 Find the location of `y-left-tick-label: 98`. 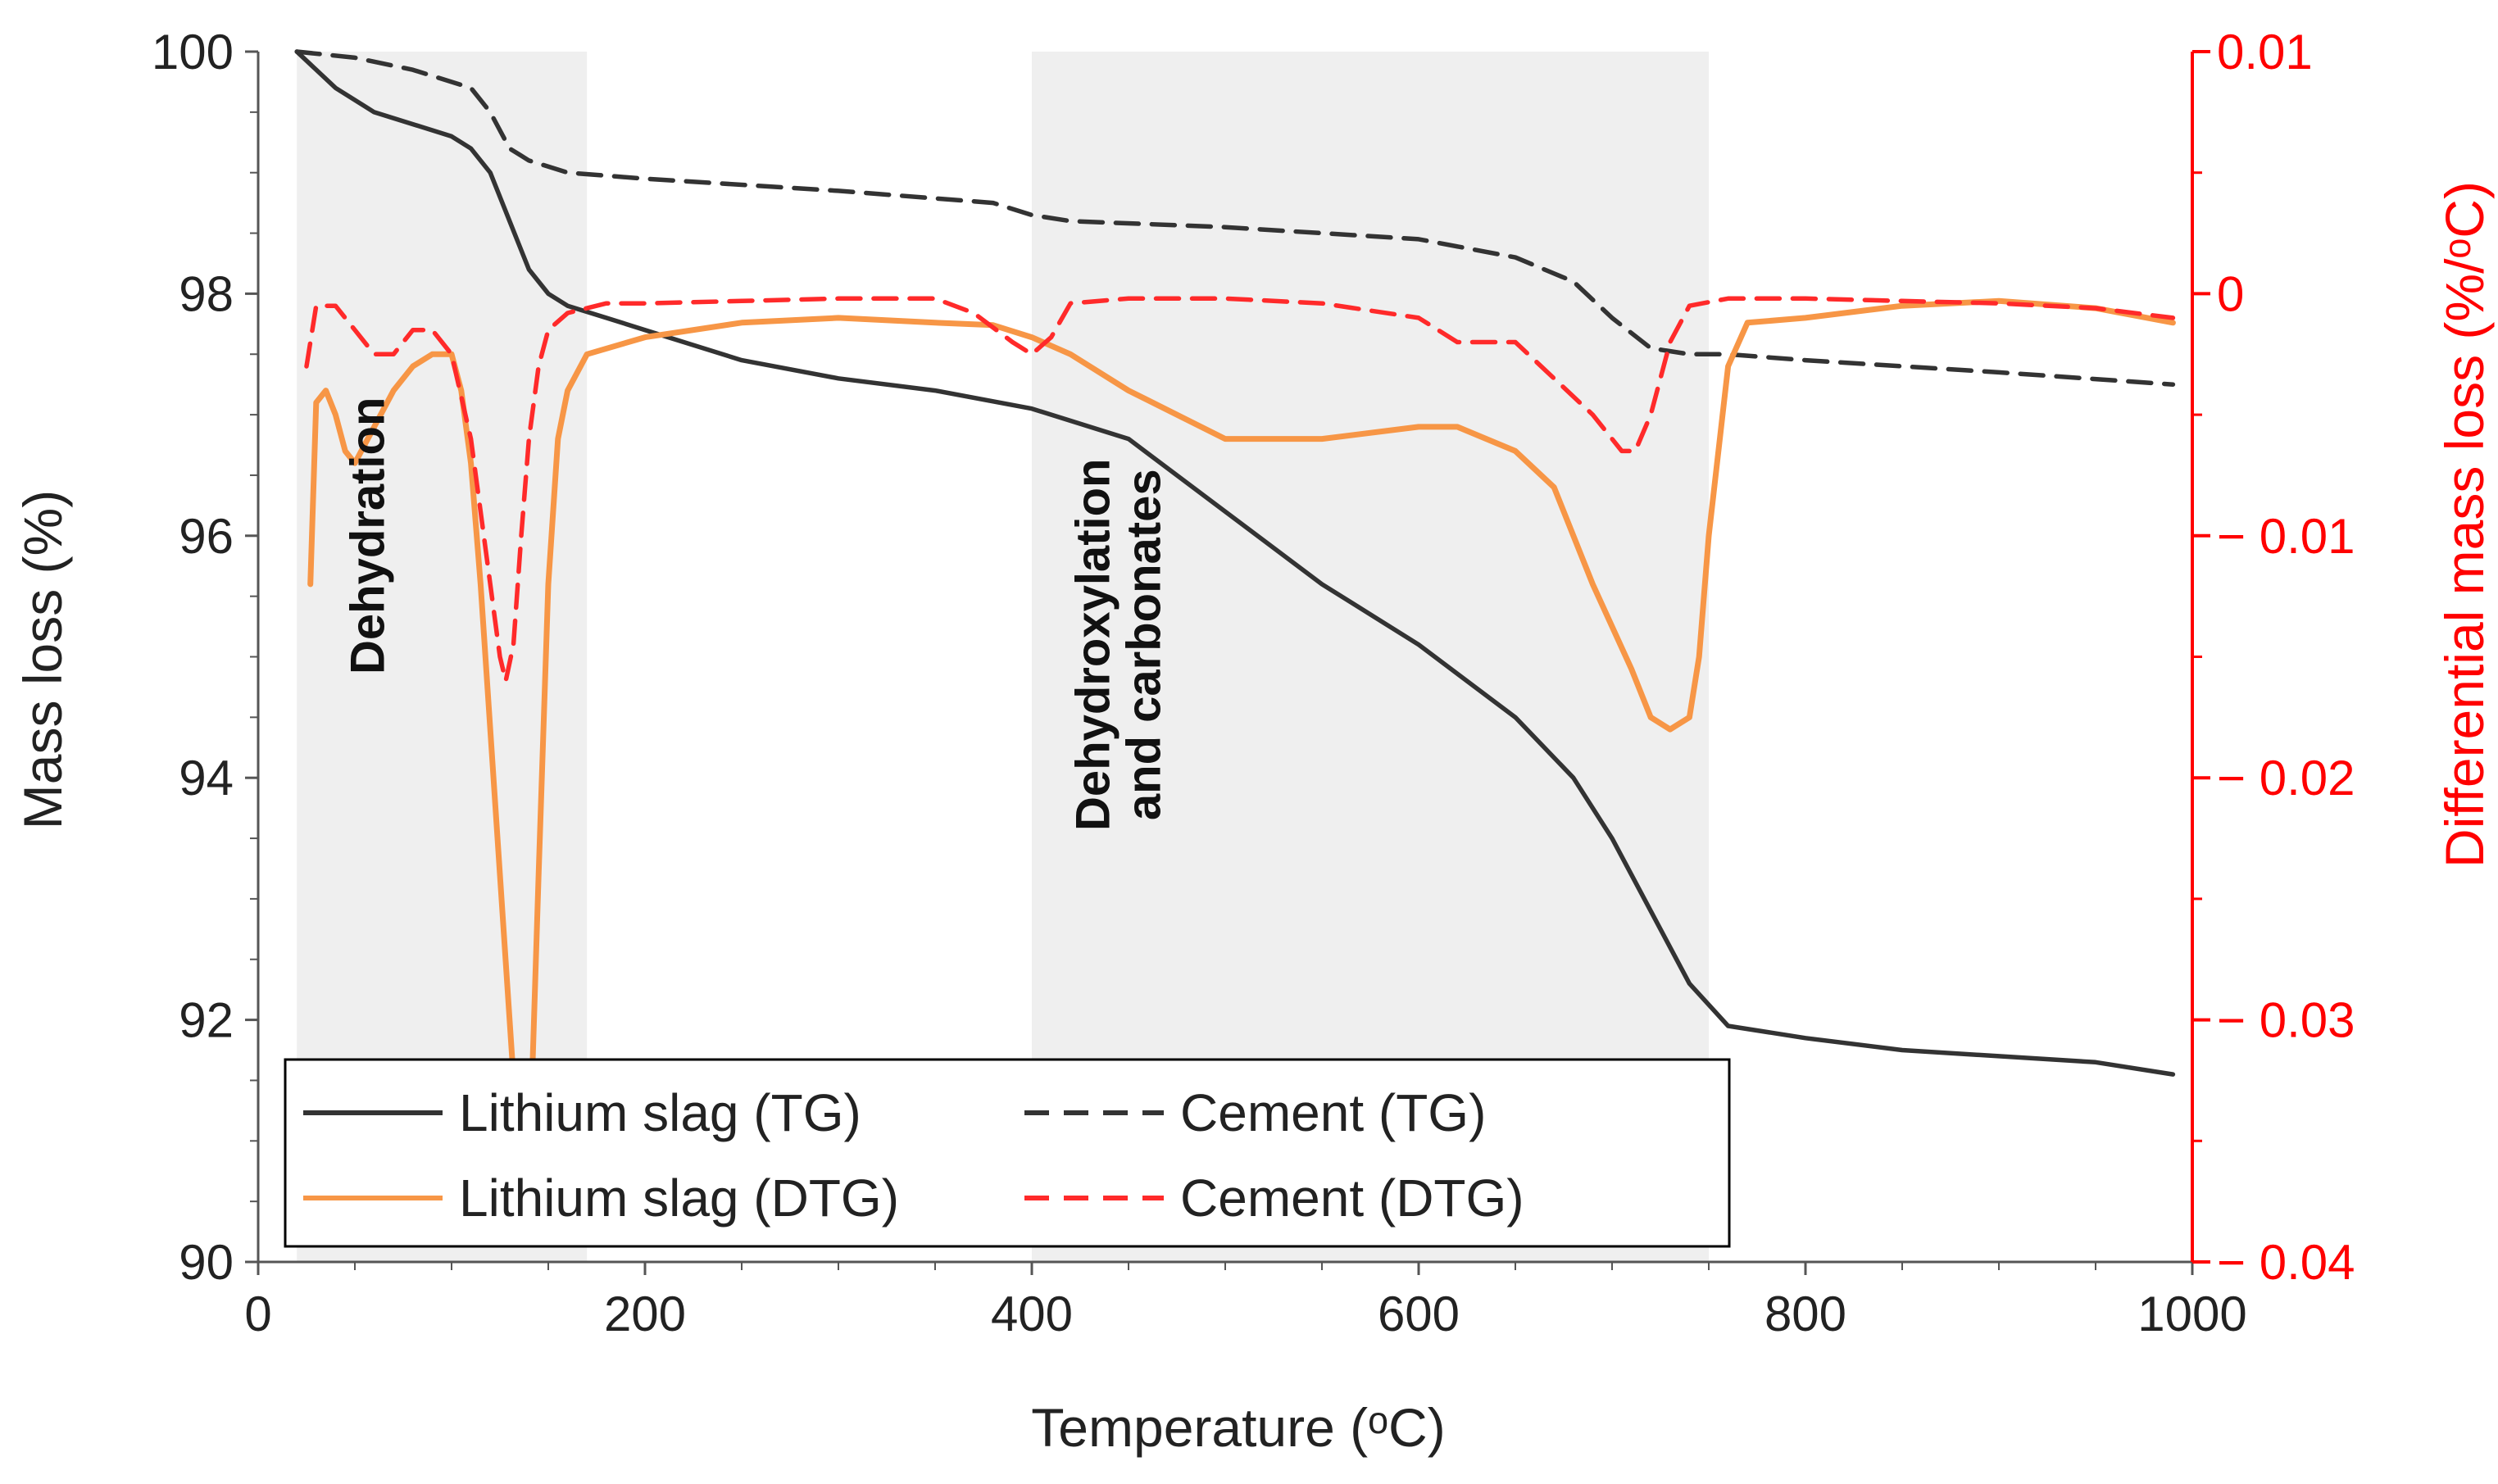

y-left-tick-label: 98 is located at coordinates (206, 293).